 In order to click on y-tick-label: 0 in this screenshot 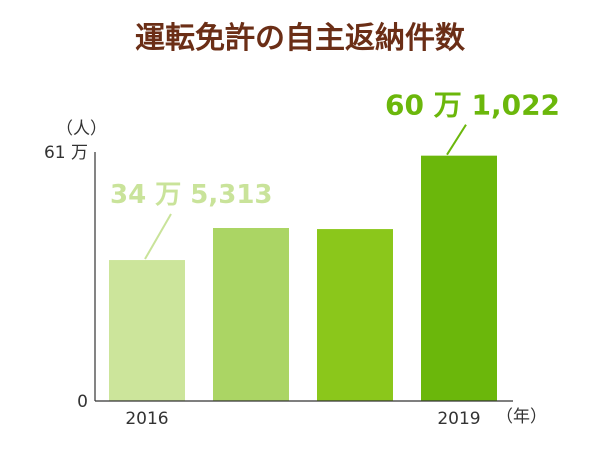, I will do `click(82, 402)`.